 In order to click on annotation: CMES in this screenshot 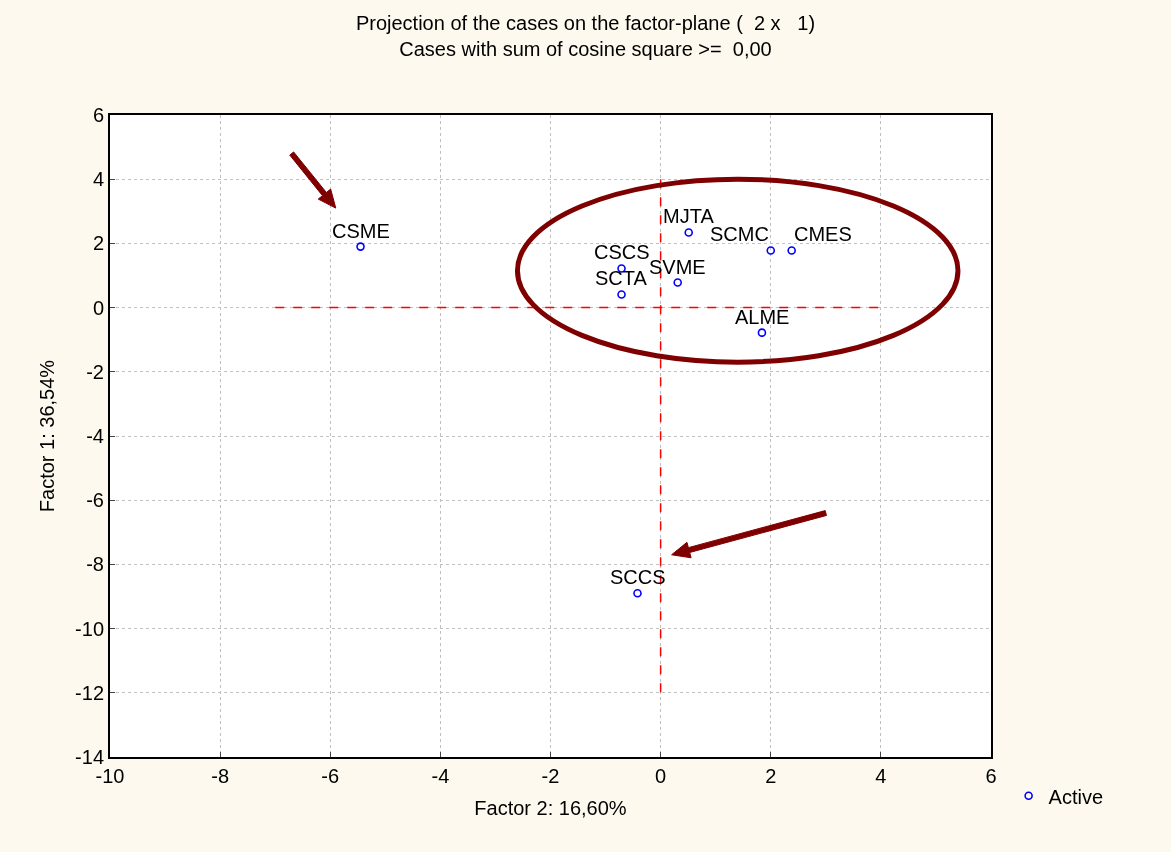, I will do `click(823, 234)`.